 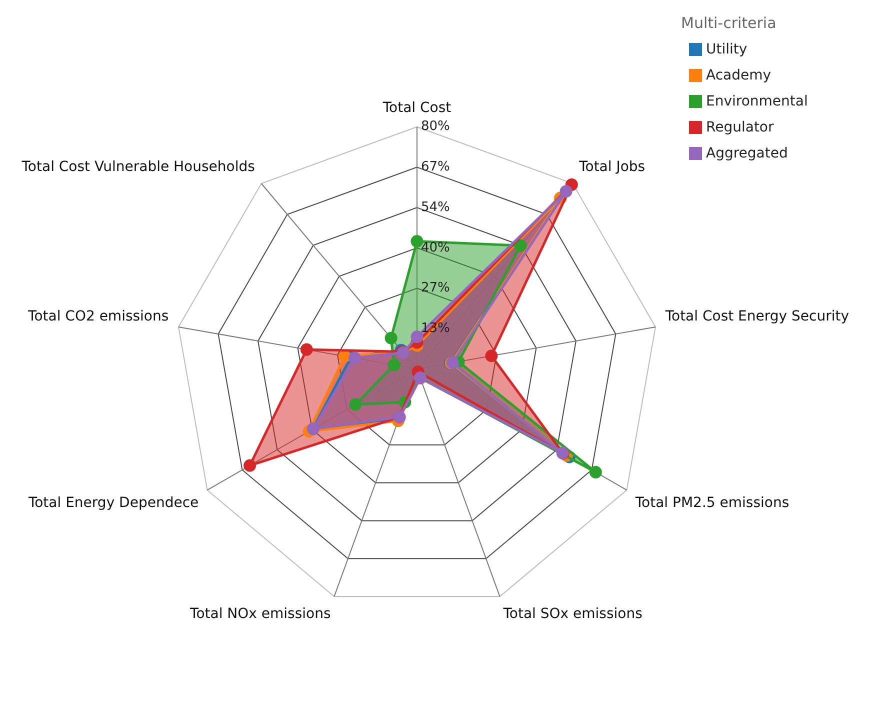 What do you see at coordinates (728, 23) in the screenshot?
I see `legend-title: Multi-criteria` at bounding box center [728, 23].